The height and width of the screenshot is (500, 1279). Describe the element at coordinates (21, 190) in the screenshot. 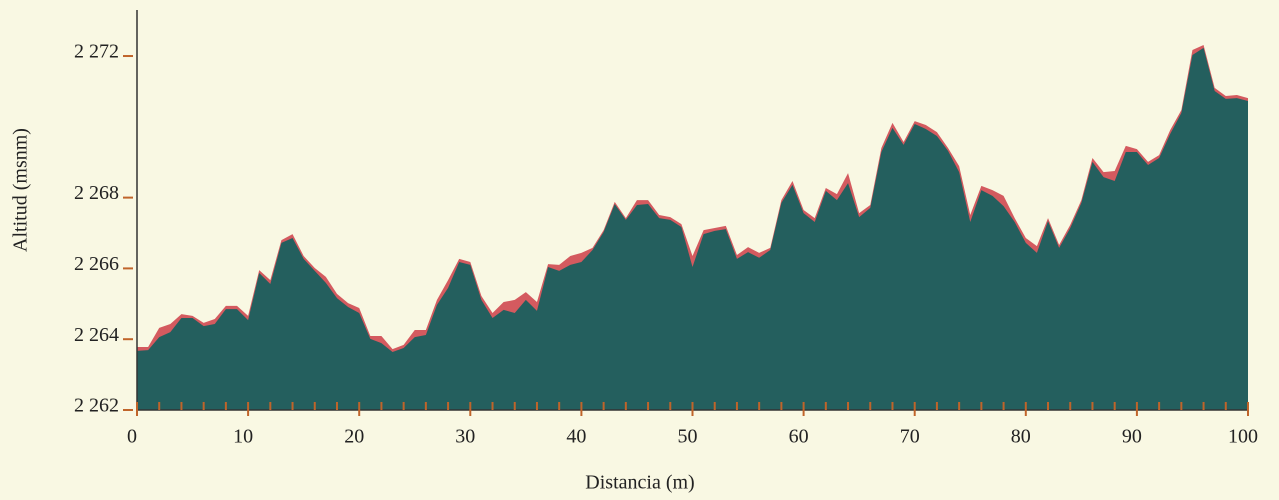

I see `y-axis-label: Altitud (msnm)` at that location.